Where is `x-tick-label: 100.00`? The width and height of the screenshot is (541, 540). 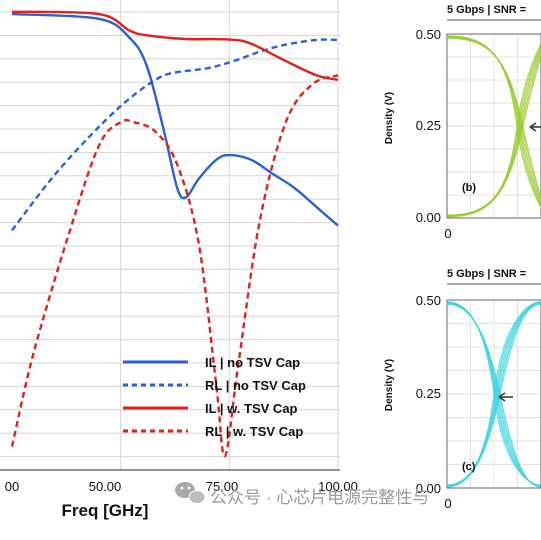
x-tick-label: 100.00 is located at coordinates (338, 486).